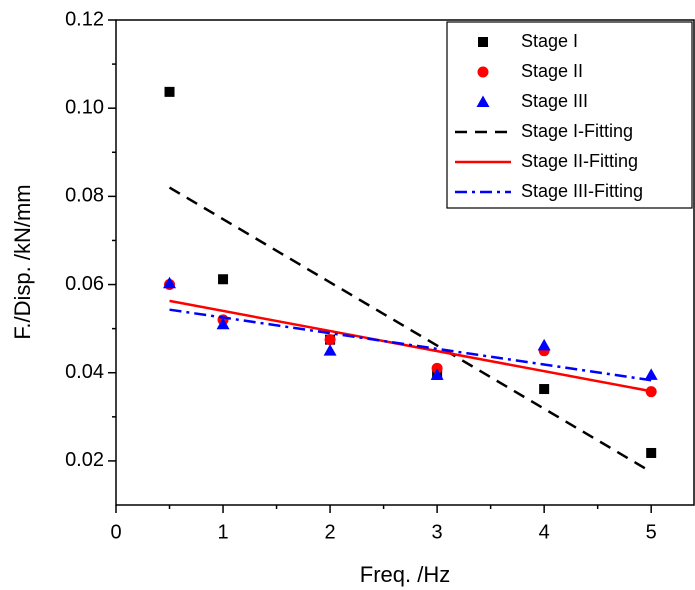 The image size is (695, 590). What do you see at coordinates (84, 107) in the screenshot?
I see `y-tick-label: 0.10` at bounding box center [84, 107].